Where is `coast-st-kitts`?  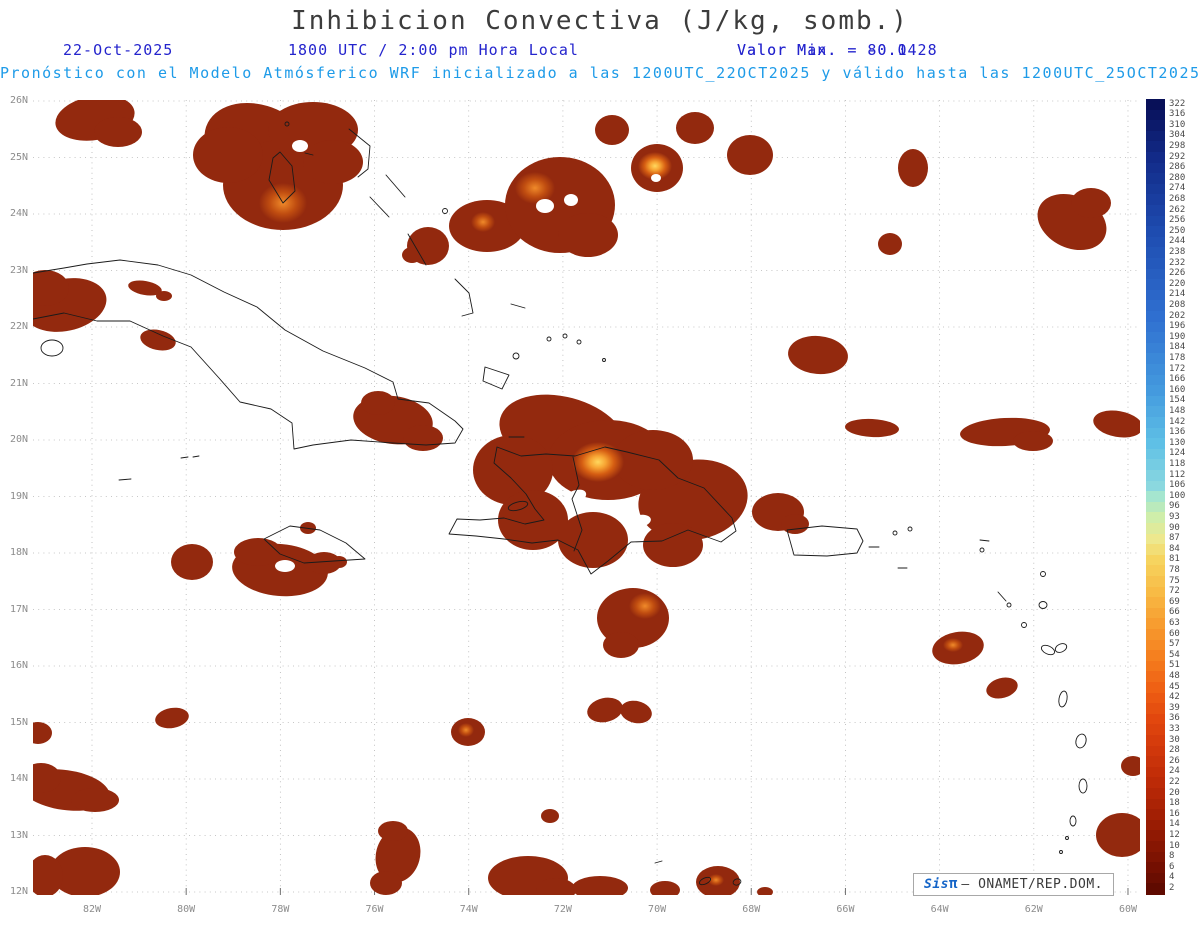
coast-st-kitts is located at coordinates (1002, 596).